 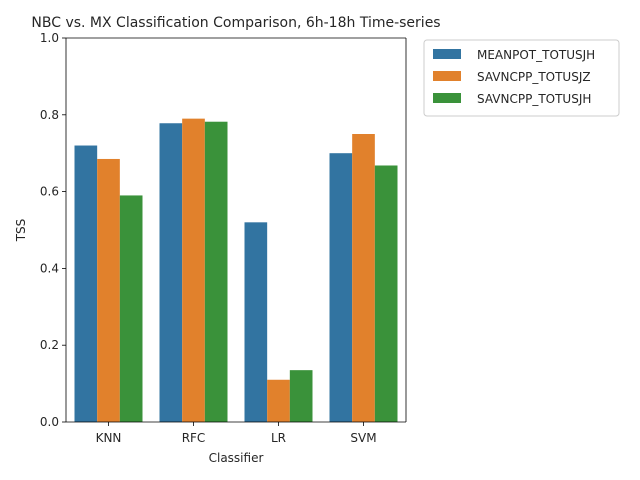 I want to click on bar-savncpp_totusjz-knn, so click(x=108, y=290).